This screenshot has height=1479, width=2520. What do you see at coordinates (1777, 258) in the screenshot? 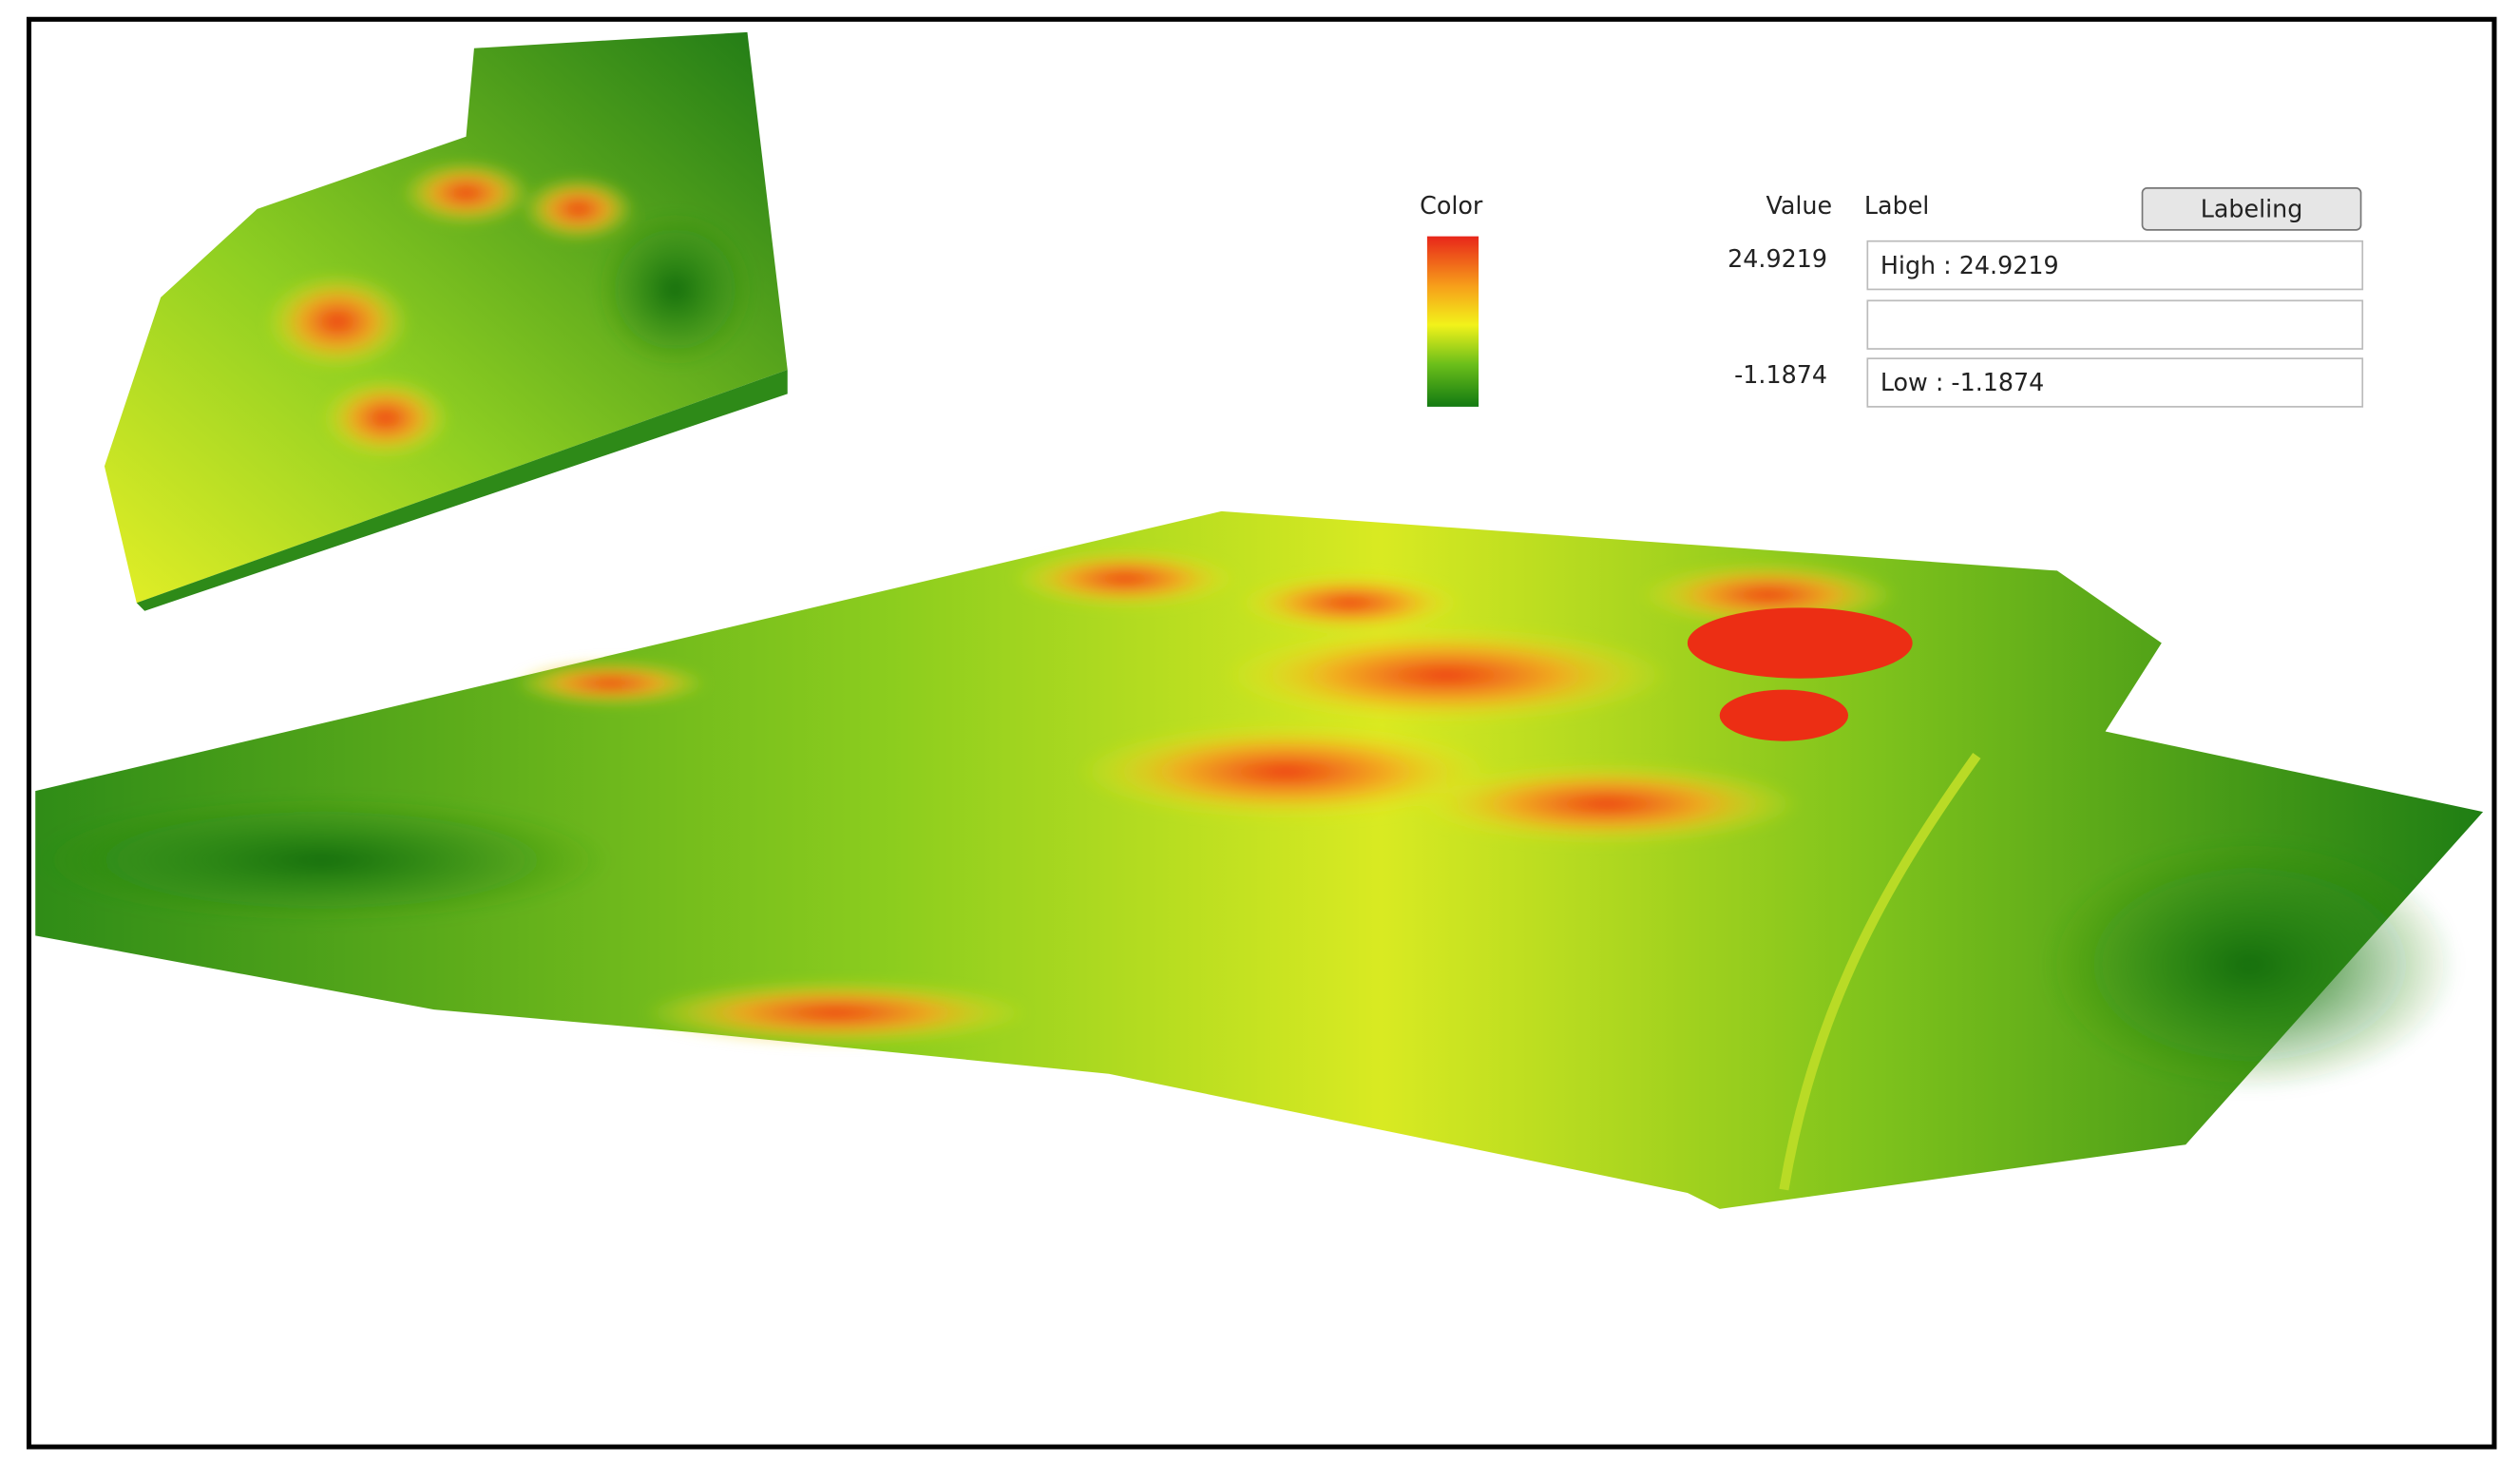
I see `high-value: 24.9219` at bounding box center [1777, 258].